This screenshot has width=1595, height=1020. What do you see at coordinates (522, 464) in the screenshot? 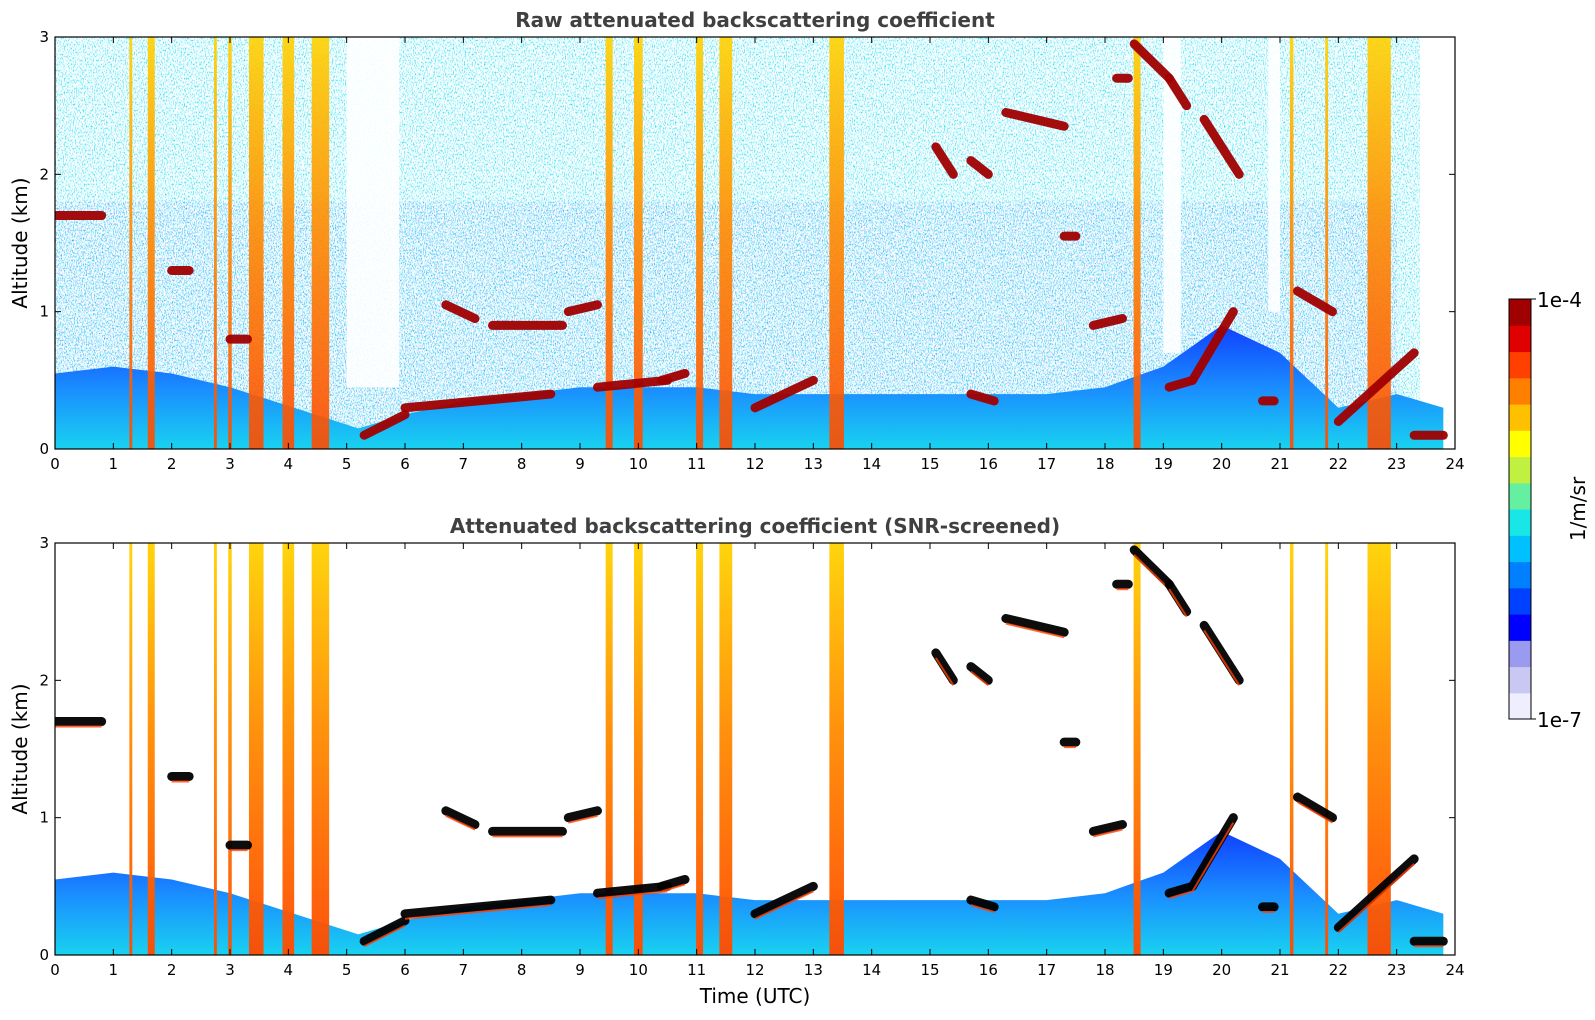
I see `x-tick-label: 8` at bounding box center [522, 464].